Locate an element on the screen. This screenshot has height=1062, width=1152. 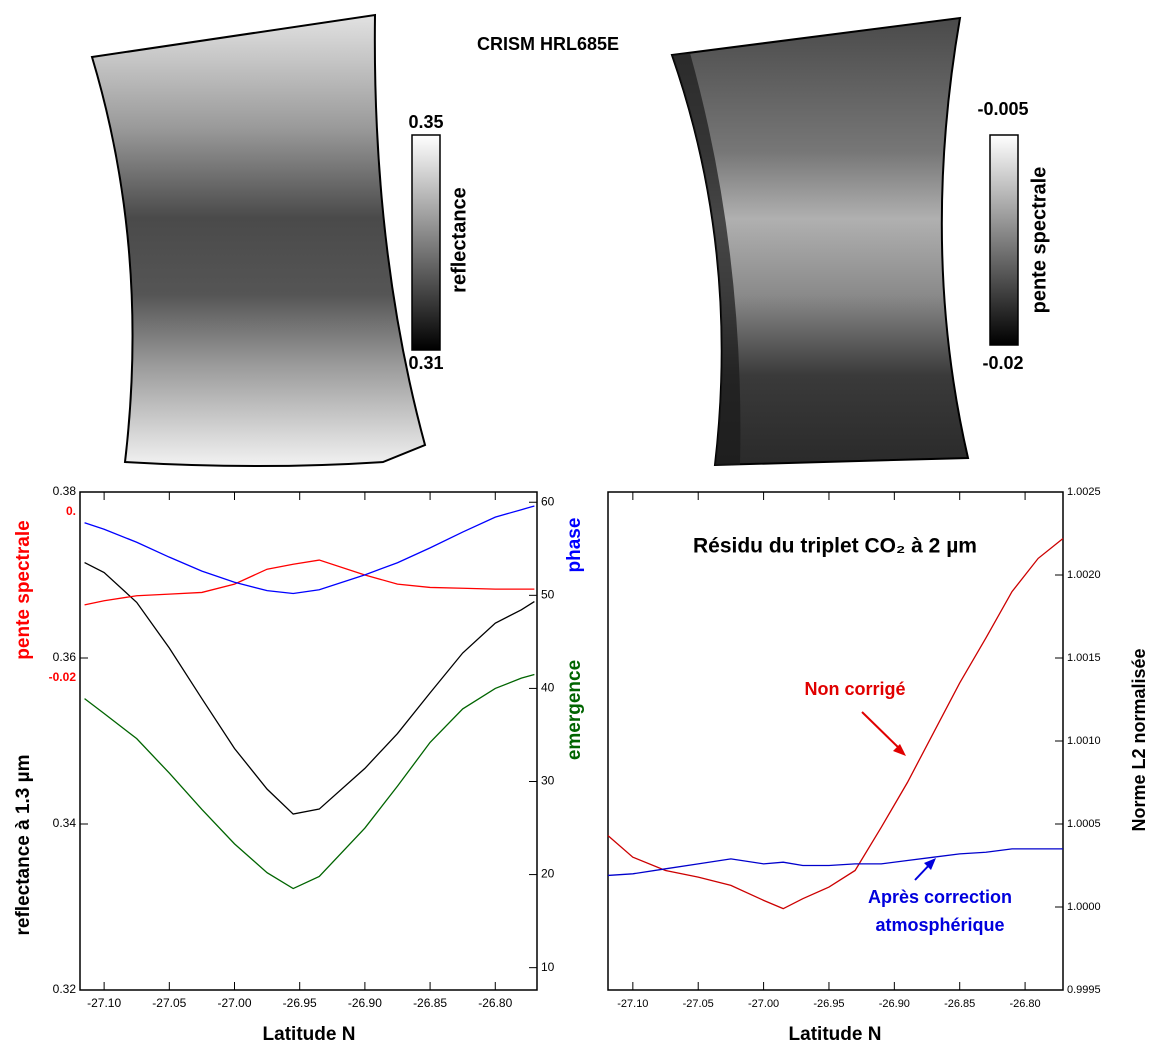
y-tick-label: 10 is located at coordinates (548, 967).